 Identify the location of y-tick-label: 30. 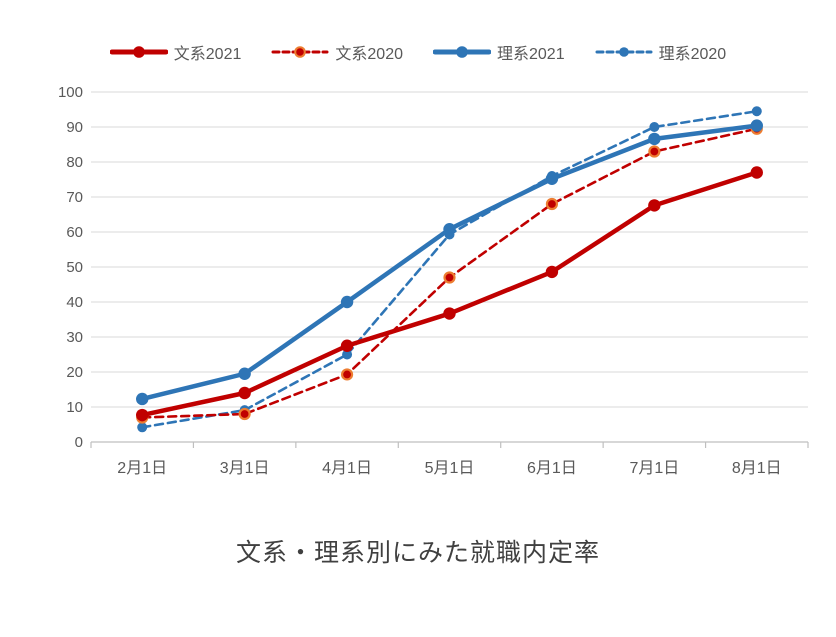
(74, 337).